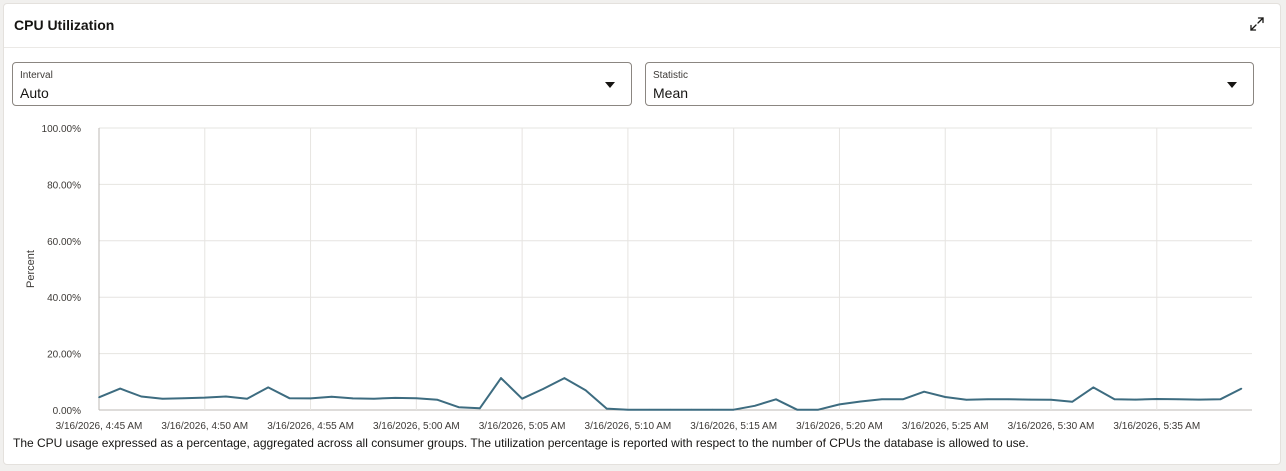 This screenshot has width=1286, height=471. I want to click on interval-value: Auto, so click(34, 93).